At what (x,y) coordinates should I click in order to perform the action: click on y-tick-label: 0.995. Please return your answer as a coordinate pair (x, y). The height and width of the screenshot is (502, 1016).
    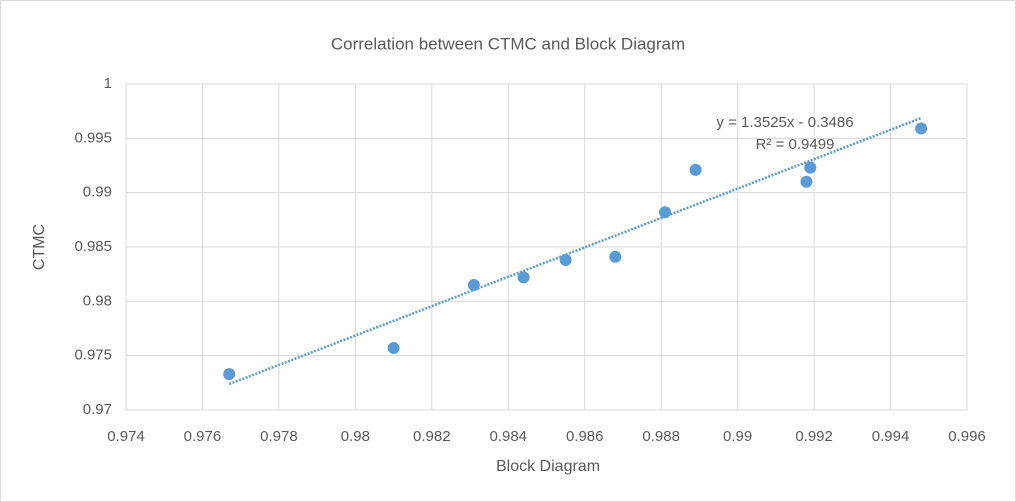
    Looking at the image, I should click on (93, 137).